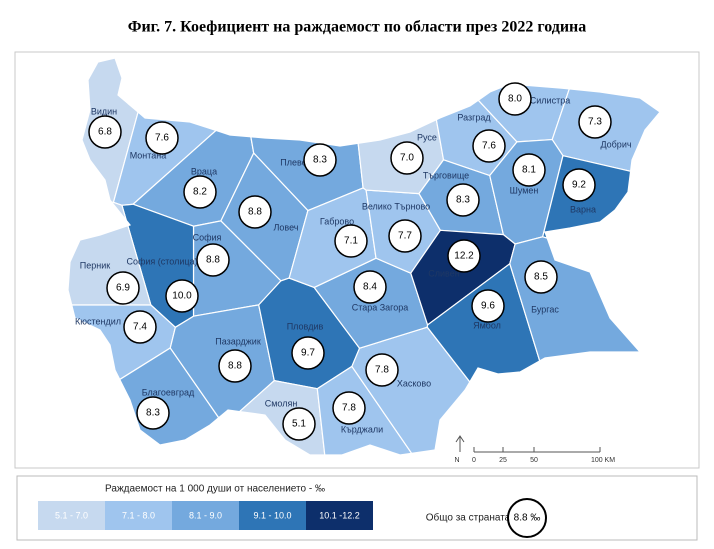 The width and height of the screenshot is (714, 549). I want to click on region-name: Ловеч, so click(286, 227).